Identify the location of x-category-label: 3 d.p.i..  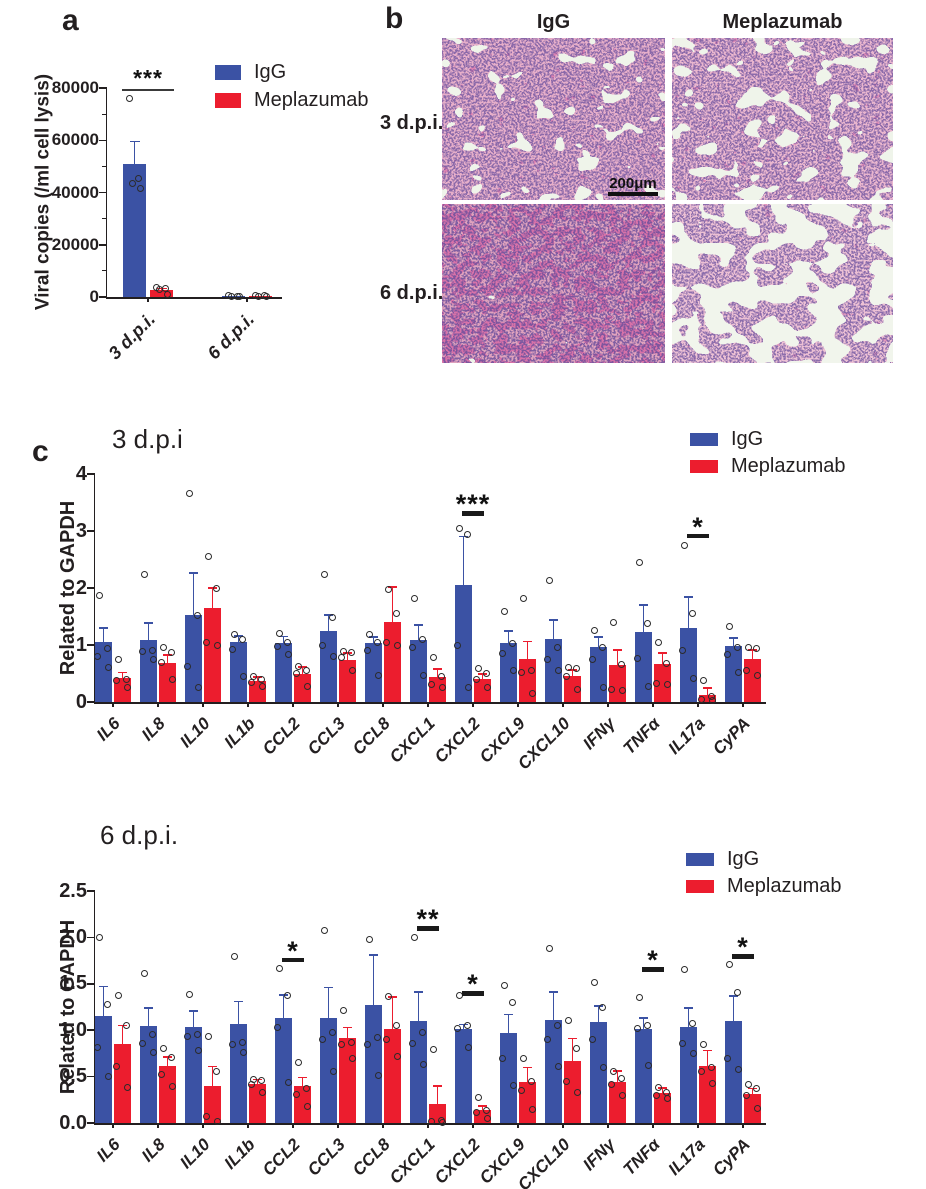
(132, 336).